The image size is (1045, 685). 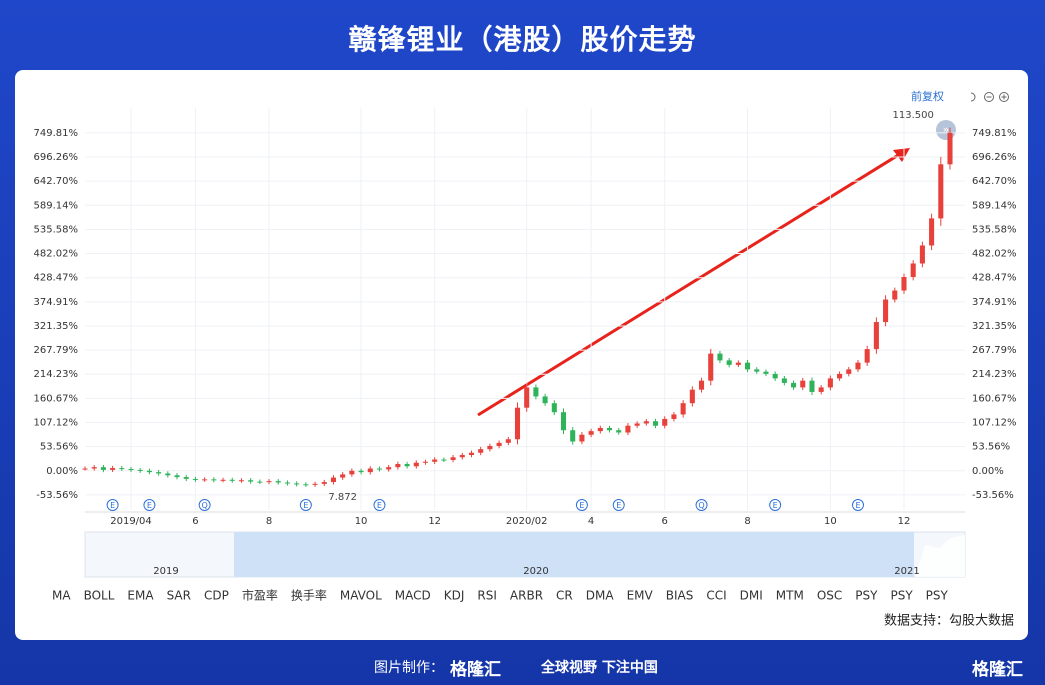 I want to click on indicator-tab: DMI, so click(x=751, y=596).